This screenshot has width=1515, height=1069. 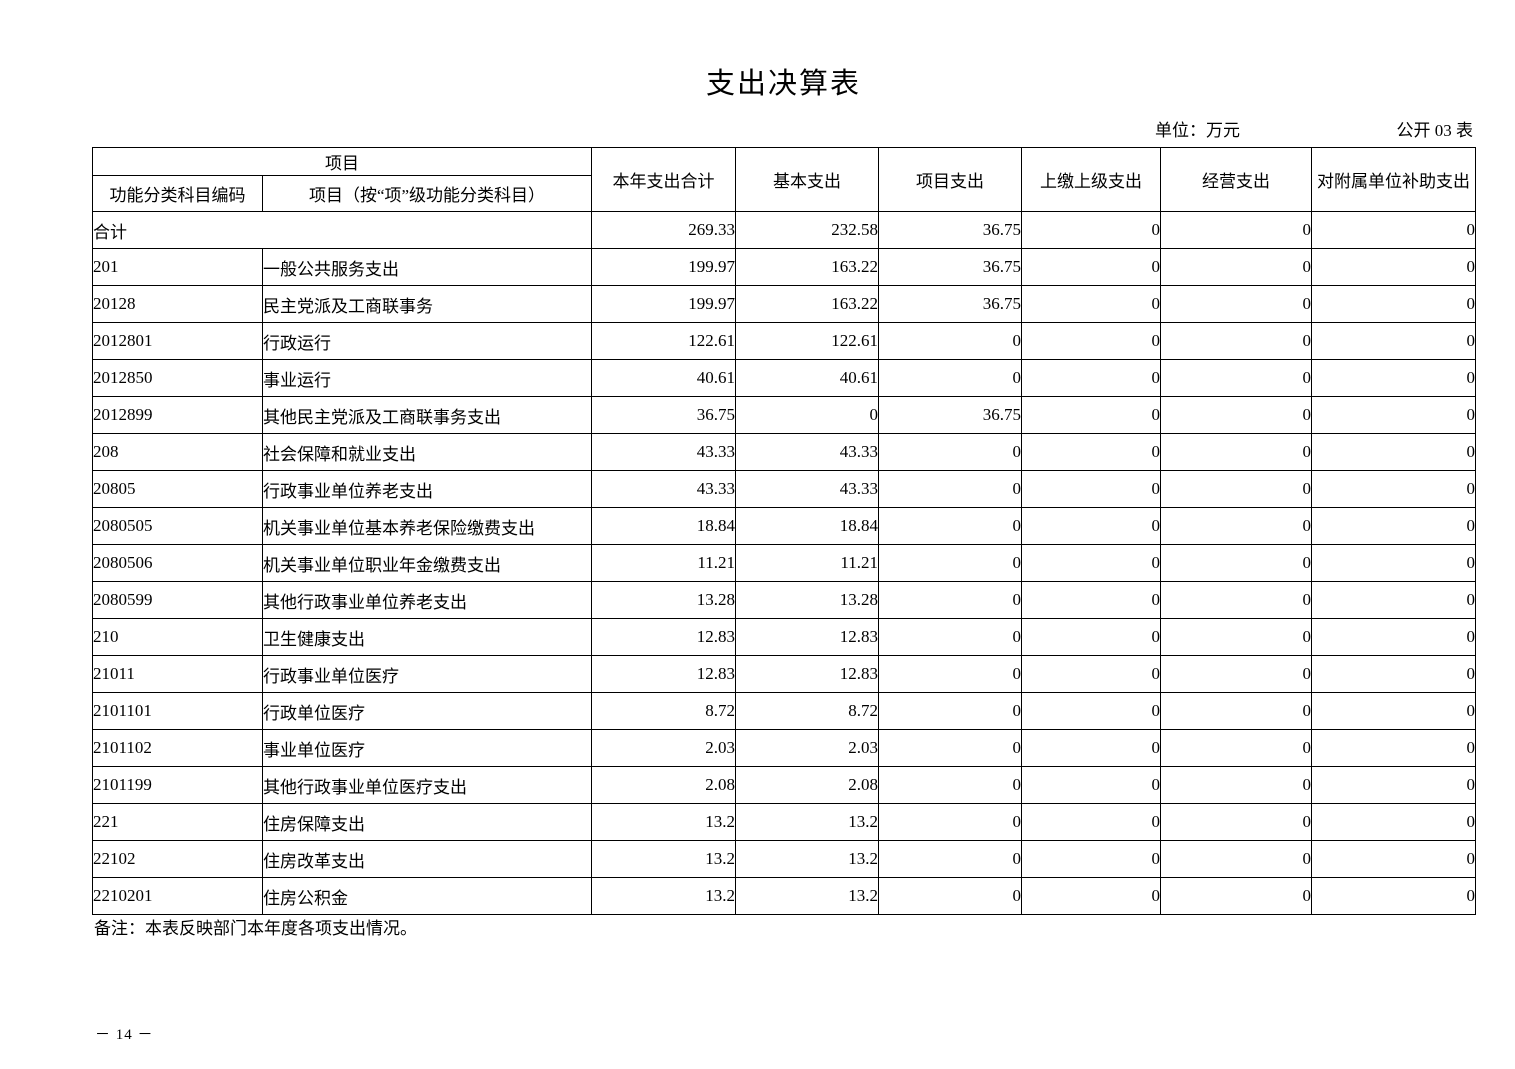 What do you see at coordinates (342, 161) in the screenshot?
I see `header-project-group: 项目` at bounding box center [342, 161].